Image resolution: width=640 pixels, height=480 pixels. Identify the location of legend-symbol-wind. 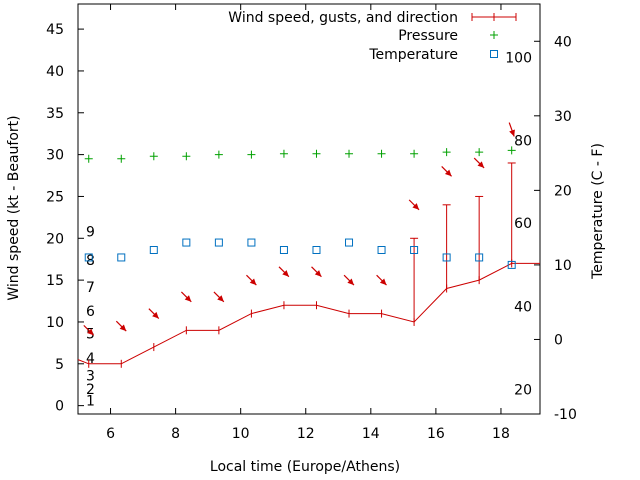
(494, 17).